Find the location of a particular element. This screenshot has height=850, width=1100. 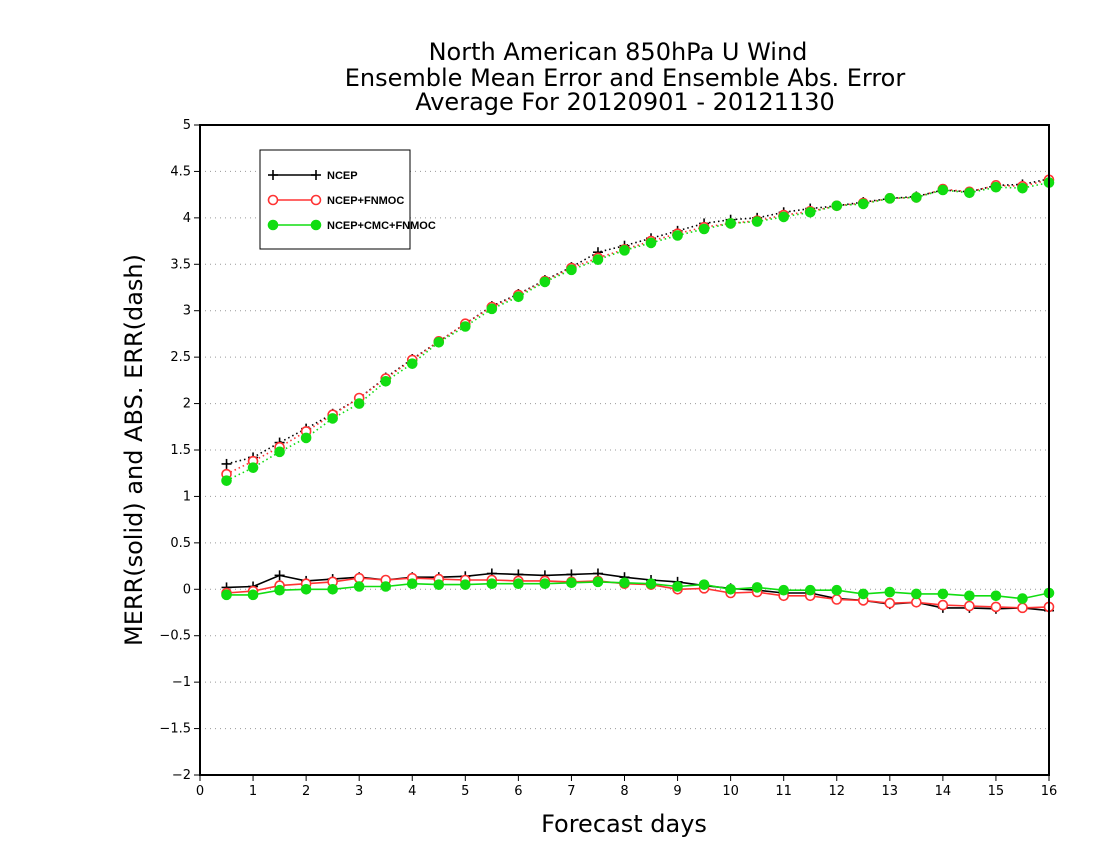

x-tick-label: 9 is located at coordinates (677, 791).